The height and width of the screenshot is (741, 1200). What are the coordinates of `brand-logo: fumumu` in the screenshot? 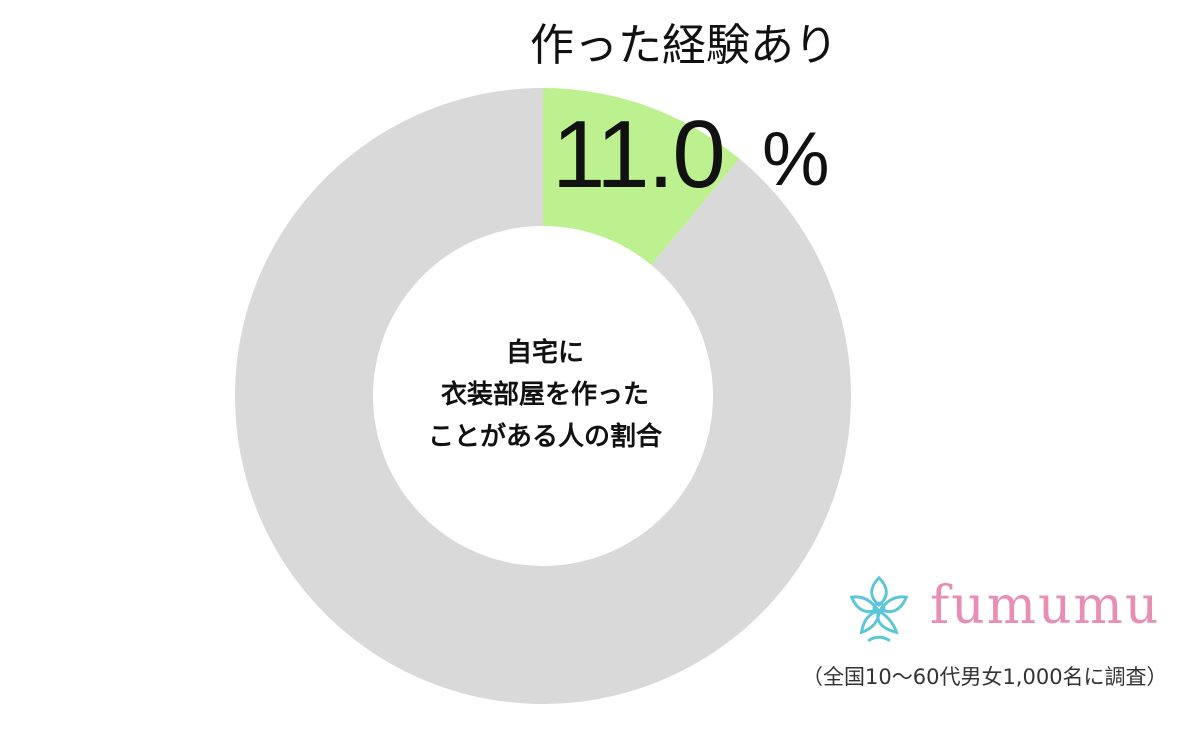 It's located at (1000, 608).